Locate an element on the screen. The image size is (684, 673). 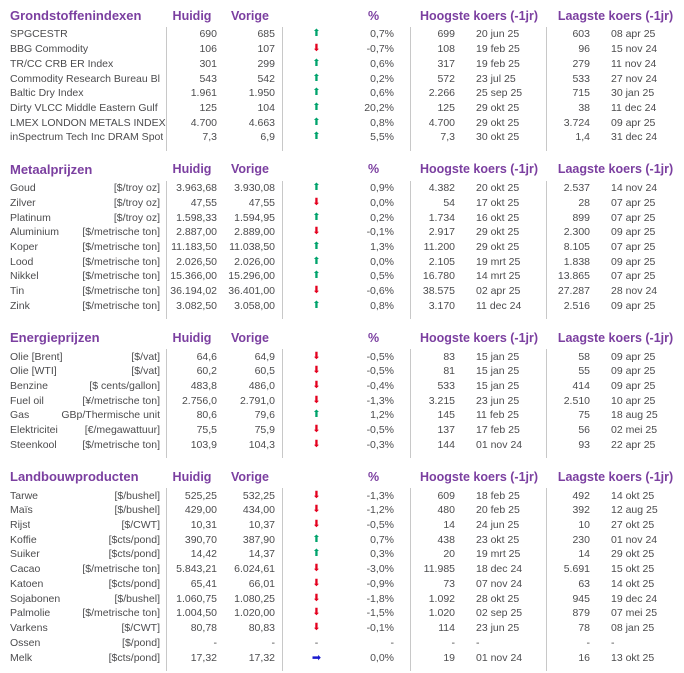
high-date: 15 jan 25 is located at coordinates (502, 371).